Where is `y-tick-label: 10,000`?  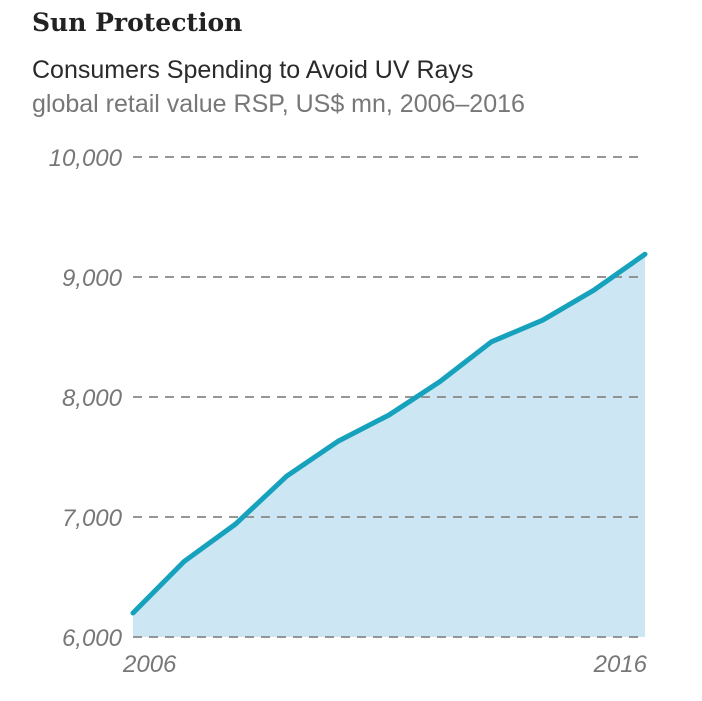
y-tick-label: 10,000 is located at coordinates (86, 158).